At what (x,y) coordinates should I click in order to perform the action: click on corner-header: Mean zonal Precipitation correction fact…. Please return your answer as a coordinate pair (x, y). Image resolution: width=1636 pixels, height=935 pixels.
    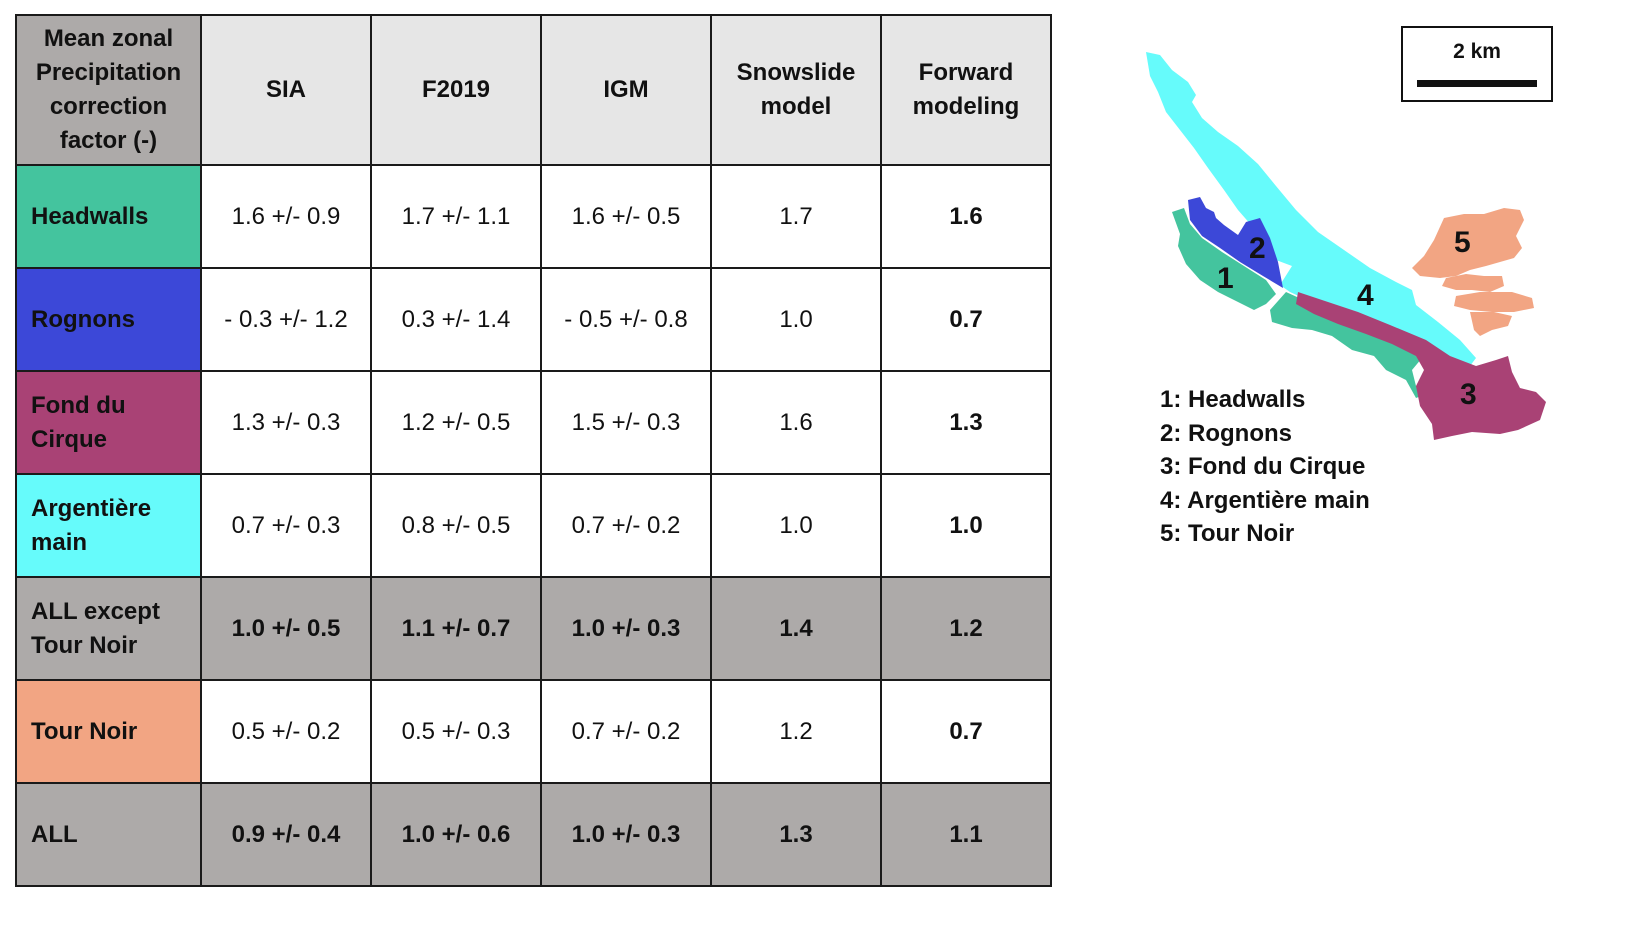
    Looking at the image, I should click on (108, 90).